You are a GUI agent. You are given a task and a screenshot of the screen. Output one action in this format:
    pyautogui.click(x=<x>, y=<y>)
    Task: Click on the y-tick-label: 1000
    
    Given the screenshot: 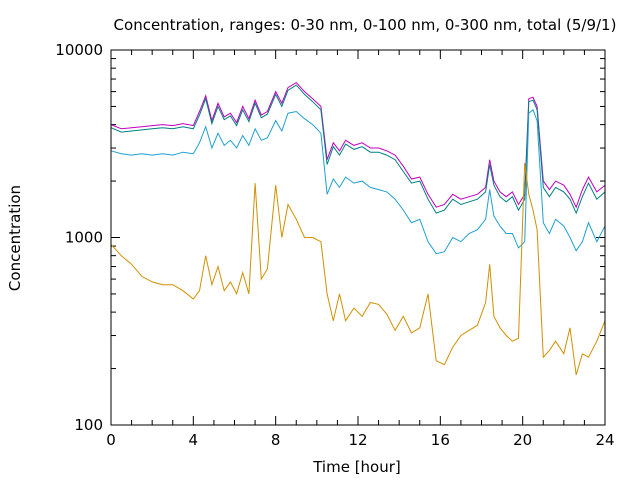 What is the action you would take?
    pyautogui.click(x=84, y=238)
    